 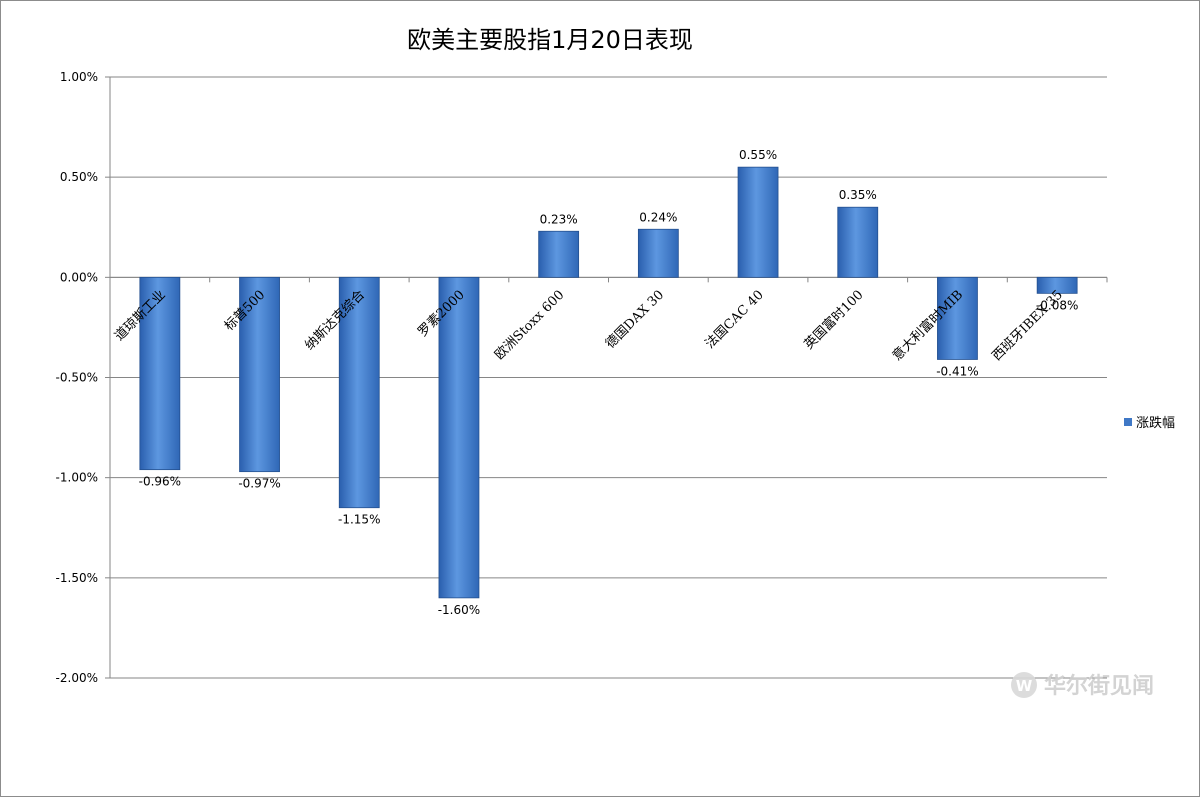 I want to click on legend-swatch, so click(x=1128, y=422).